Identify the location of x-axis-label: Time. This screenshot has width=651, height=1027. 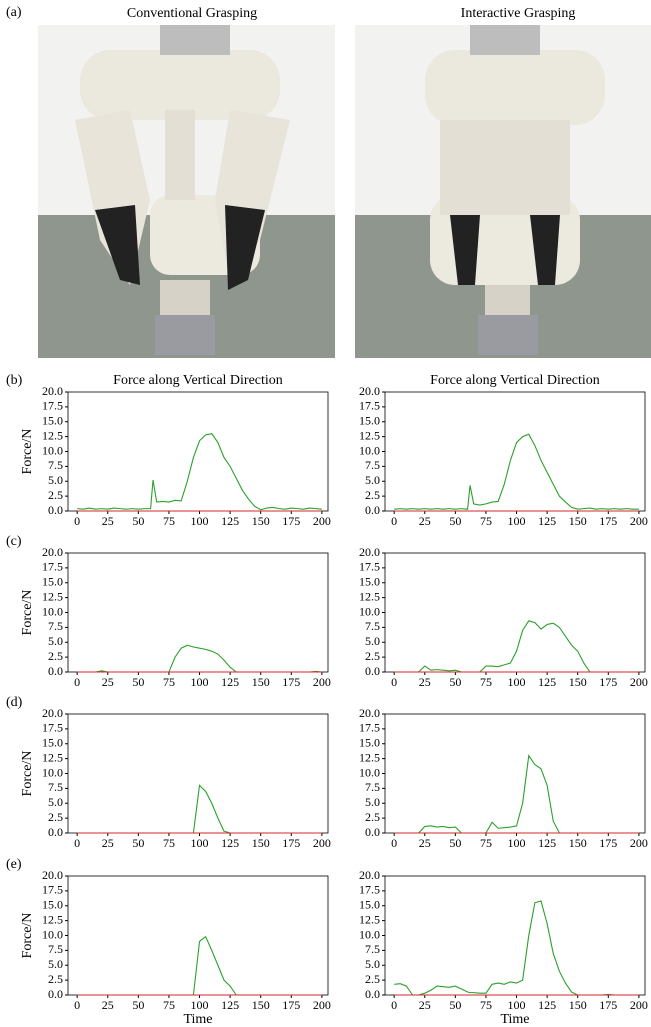
(197, 1019).